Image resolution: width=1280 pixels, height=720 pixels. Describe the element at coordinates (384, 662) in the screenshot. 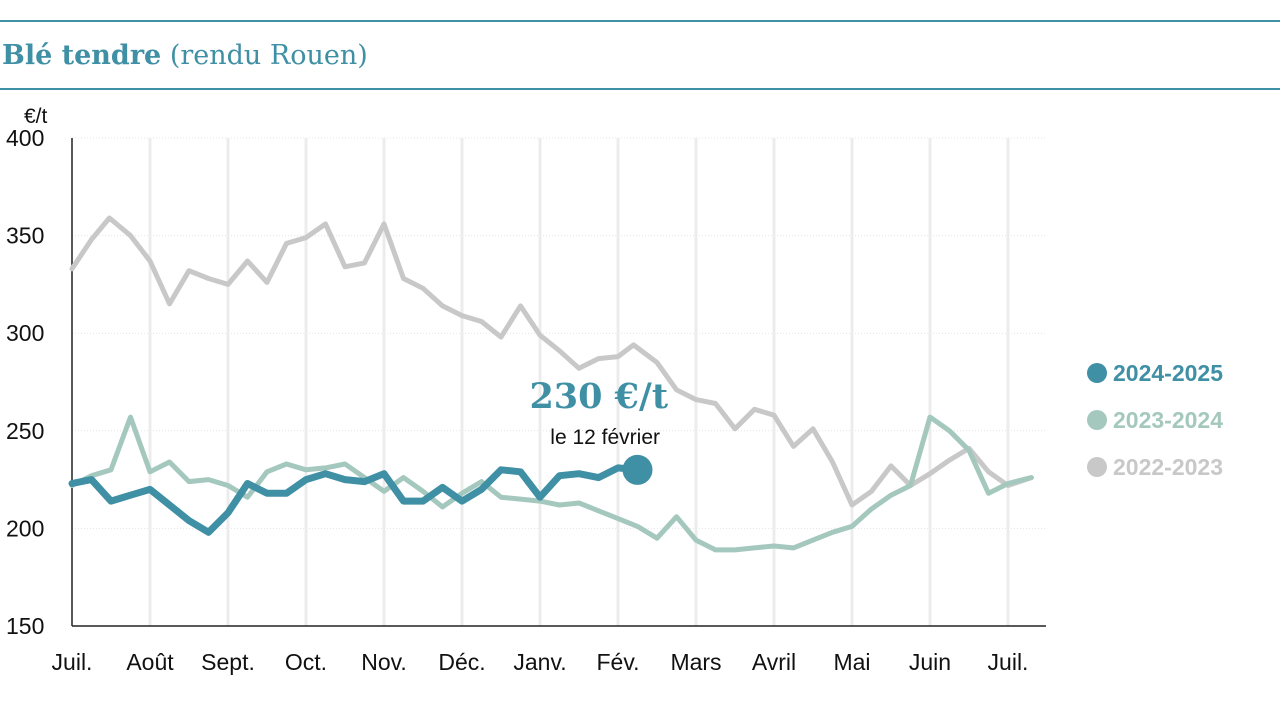

I see `x-tick-label: Nov.` at that location.